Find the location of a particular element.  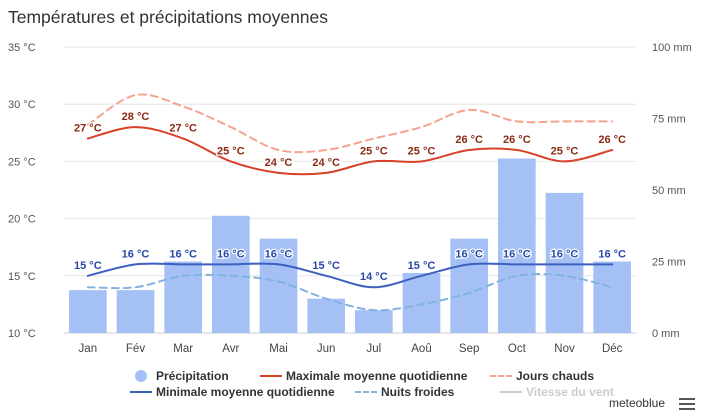

legend-label: Précipitation is located at coordinates (192, 376).